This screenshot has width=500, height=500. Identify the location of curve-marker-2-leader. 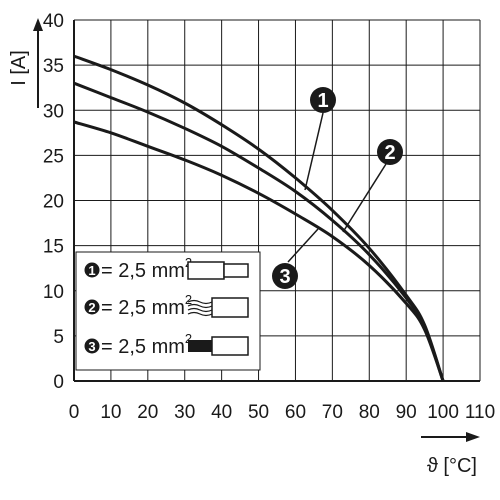
(364, 198).